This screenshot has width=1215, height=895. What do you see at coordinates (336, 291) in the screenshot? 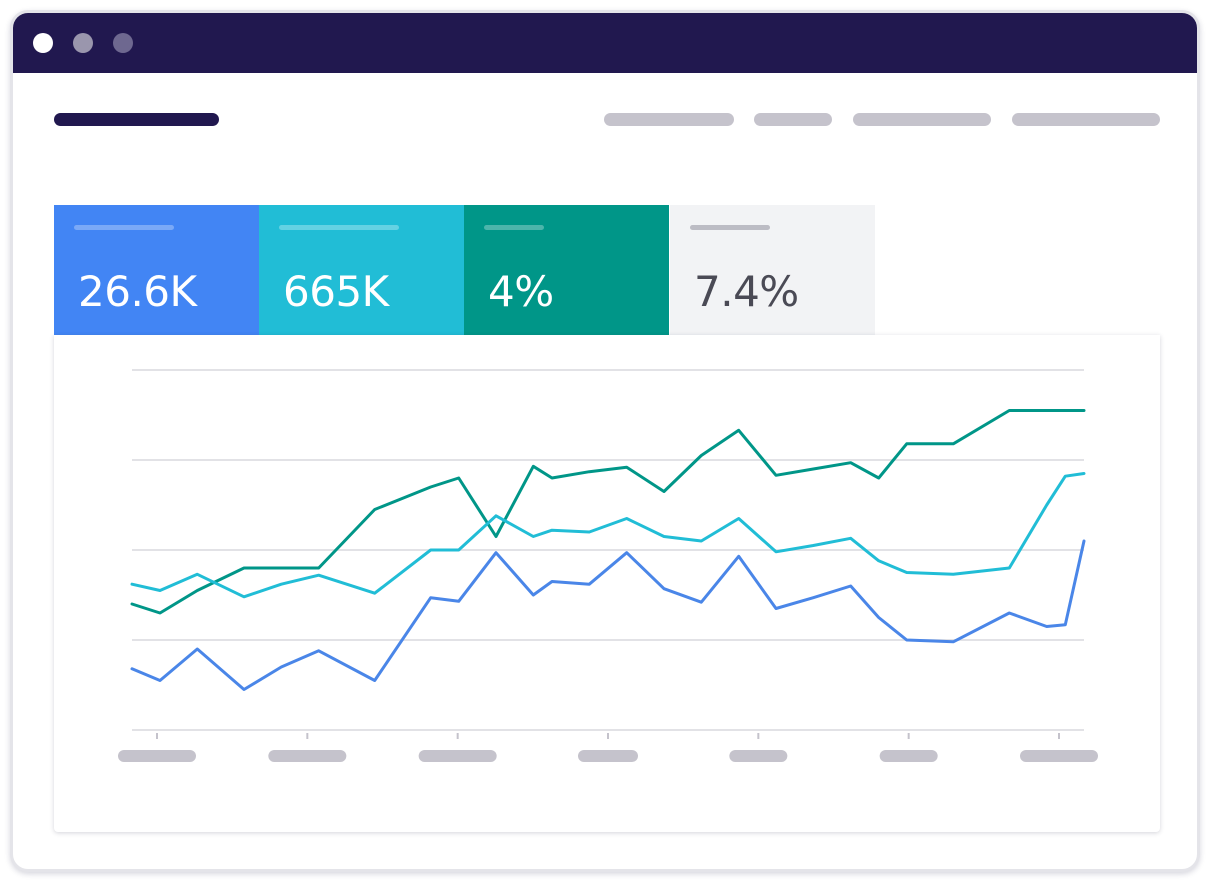
I see `metric-value: 665K` at bounding box center [336, 291].